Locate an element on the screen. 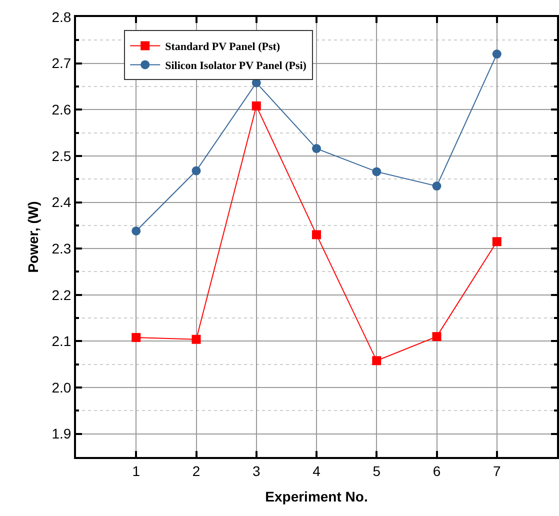 The width and height of the screenshot is (559, 516). x-tick-label: 2 is located at coordinates (196, 470).